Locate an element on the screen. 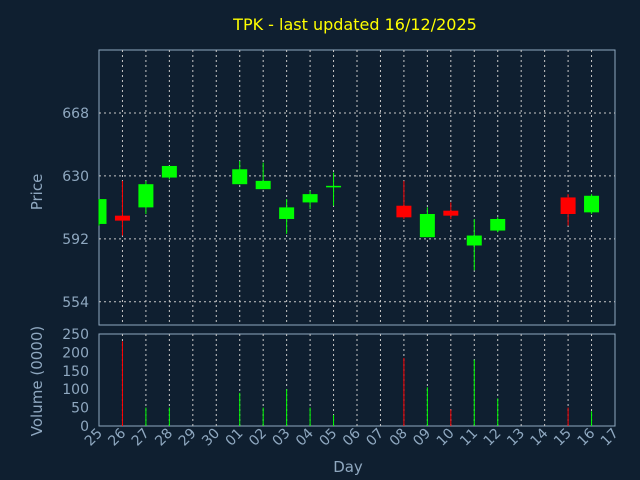  day-tick-label: 02 is located at coordinates (258, 438).